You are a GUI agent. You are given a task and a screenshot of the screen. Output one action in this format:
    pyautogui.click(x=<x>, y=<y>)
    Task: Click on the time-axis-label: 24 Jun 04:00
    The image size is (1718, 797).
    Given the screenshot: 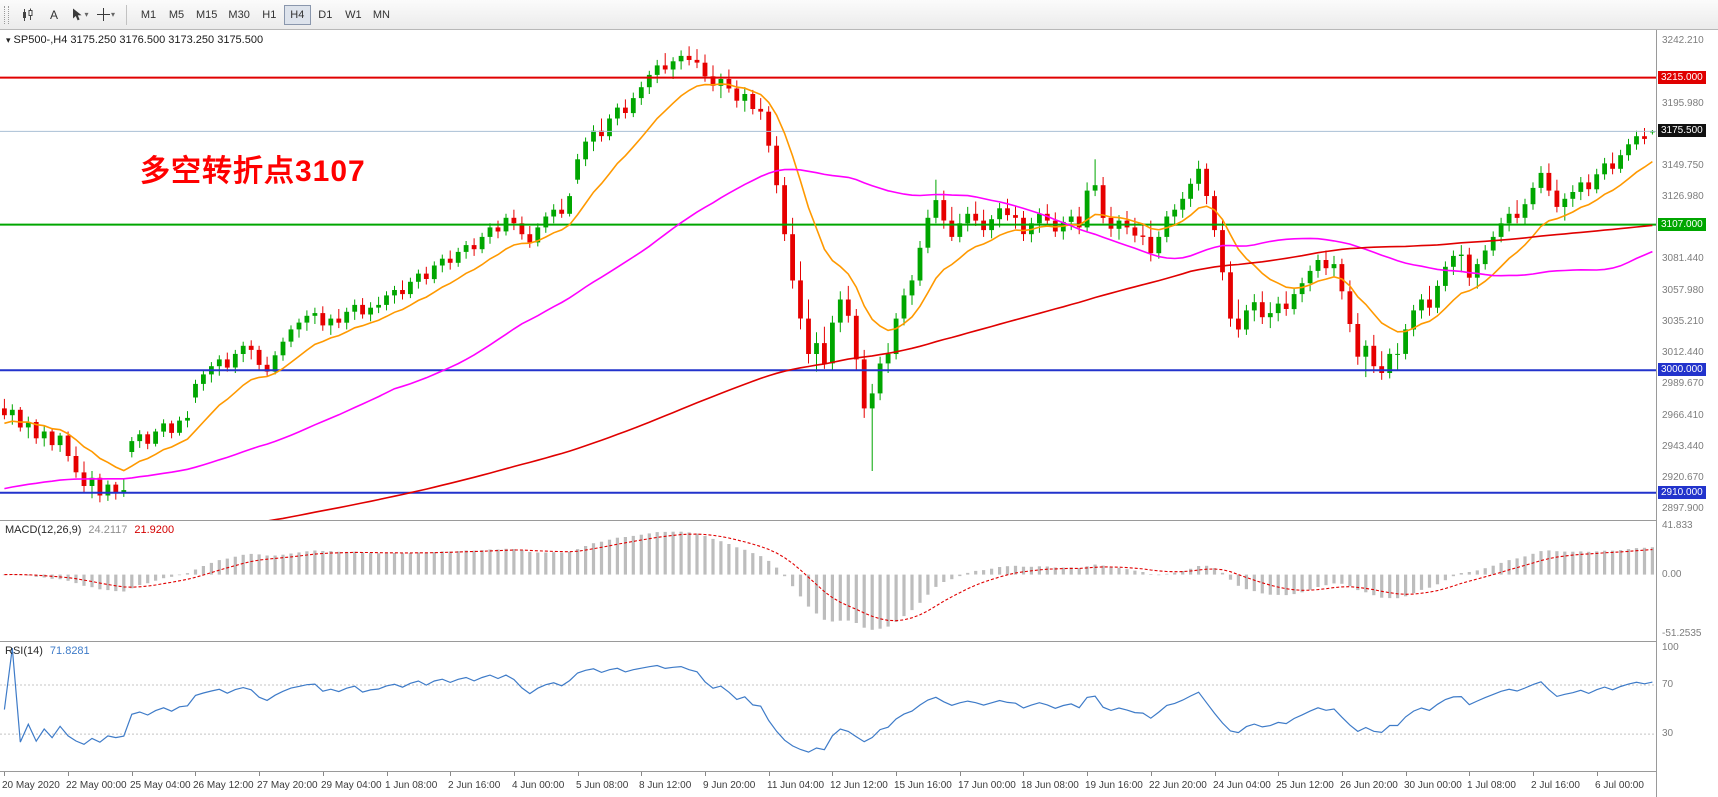 What is the action you would take?
    pyautogui.click(x=1242, y=785)
    